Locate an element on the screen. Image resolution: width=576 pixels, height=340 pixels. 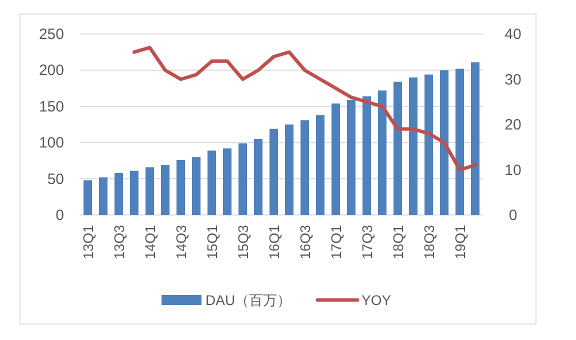
x-tick-label: 16Q1 is located at coordinates (274, 242).